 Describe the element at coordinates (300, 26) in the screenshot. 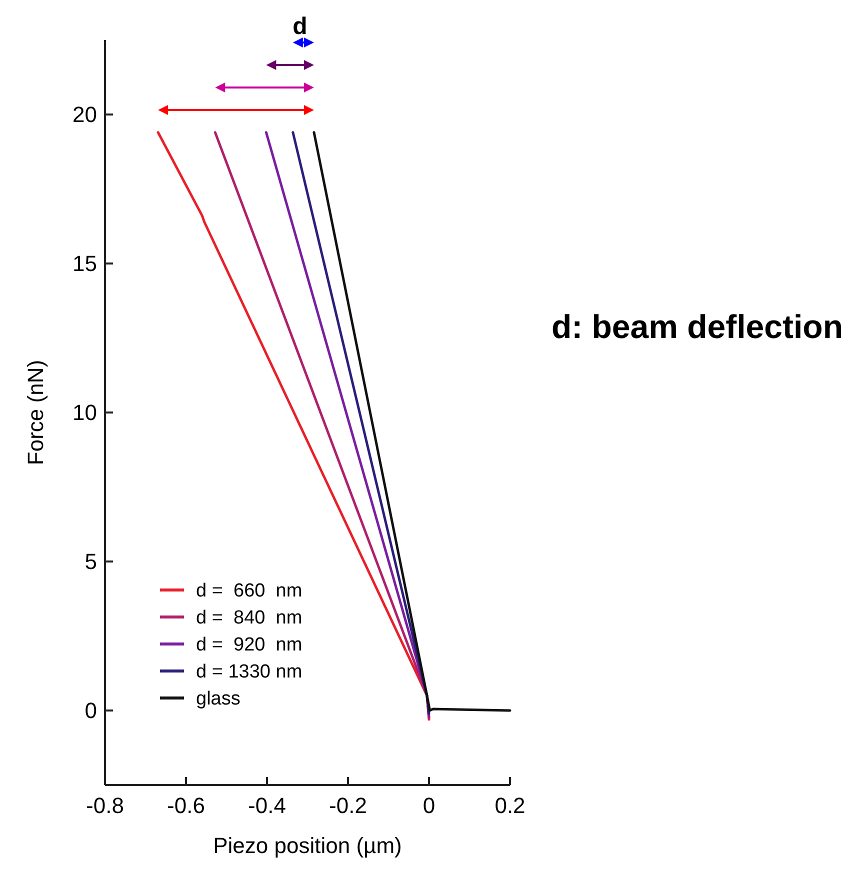

I see `annotation: d` at that location.